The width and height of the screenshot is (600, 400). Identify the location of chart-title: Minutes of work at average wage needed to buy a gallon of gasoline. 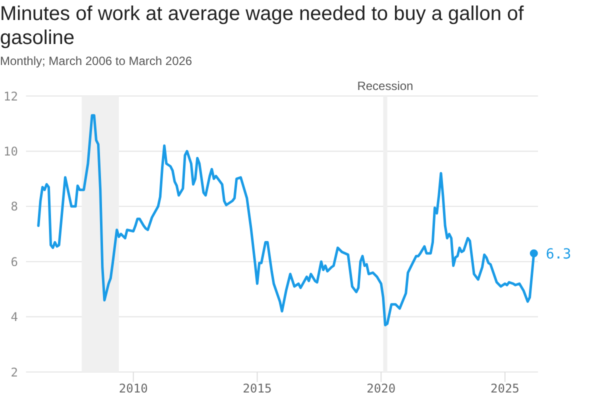
(262, 26).